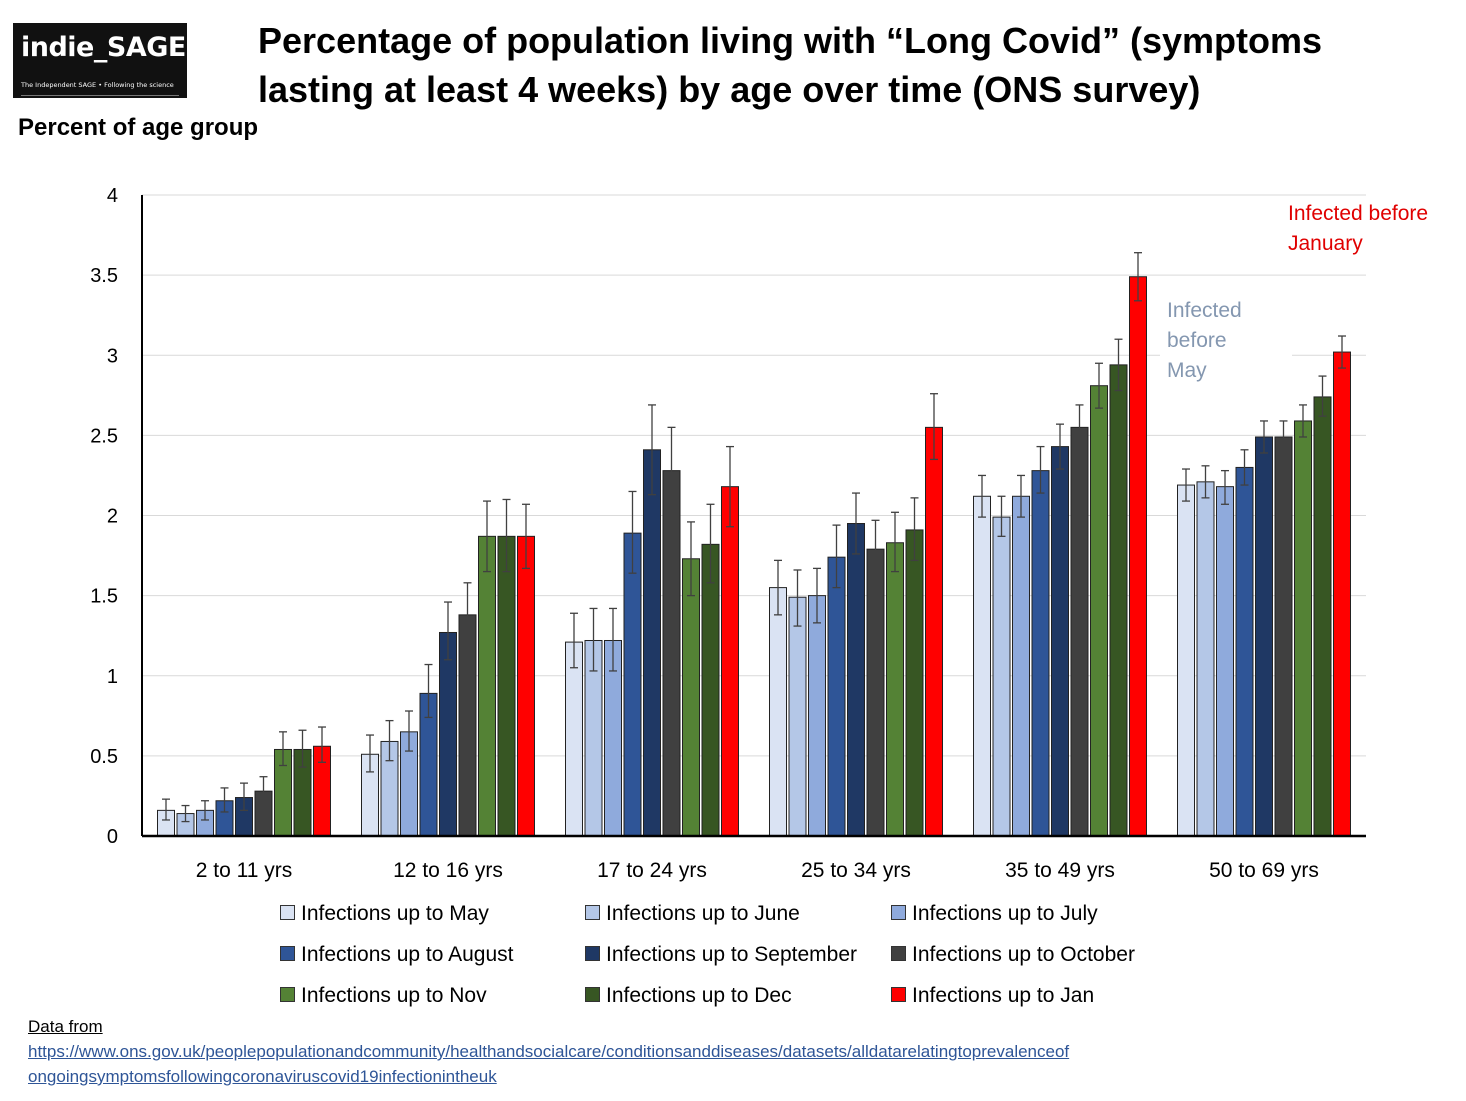  Describe the element at coordinates (703, 913) in the screenshot. I see `legend-label: Infections up to June` at that location.